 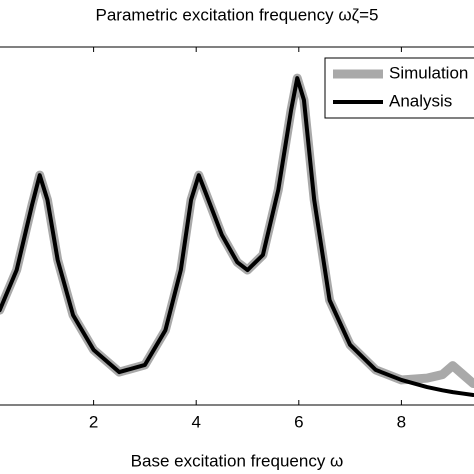 What do you see at coordinates (237, 460) in the screenshot?
I see `x-axis-label: Base excitation frequency ω` at bounding box center [237, 460].